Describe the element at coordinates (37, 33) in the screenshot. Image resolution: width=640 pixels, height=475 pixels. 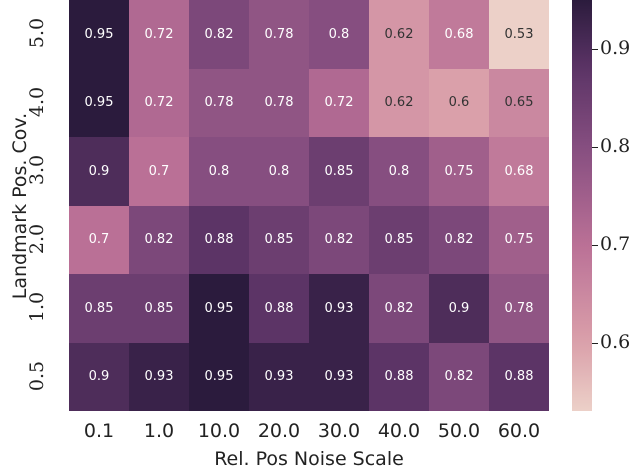
I see `y-tick-label: 5.0` at that location.